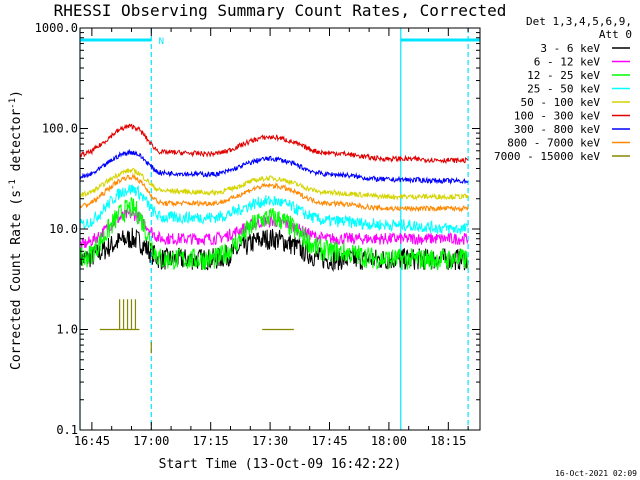  Describe the element at coordinates (570, 48) in the screenshot. I see `legend-entry-label: 3 - 6 keV` at that location.